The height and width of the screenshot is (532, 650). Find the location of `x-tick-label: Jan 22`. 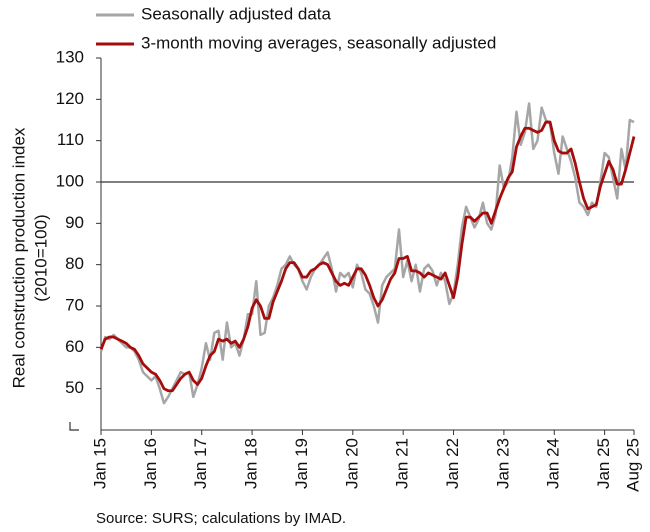

x-tick-label: Jan 22 is located at coordinates (452, 463).